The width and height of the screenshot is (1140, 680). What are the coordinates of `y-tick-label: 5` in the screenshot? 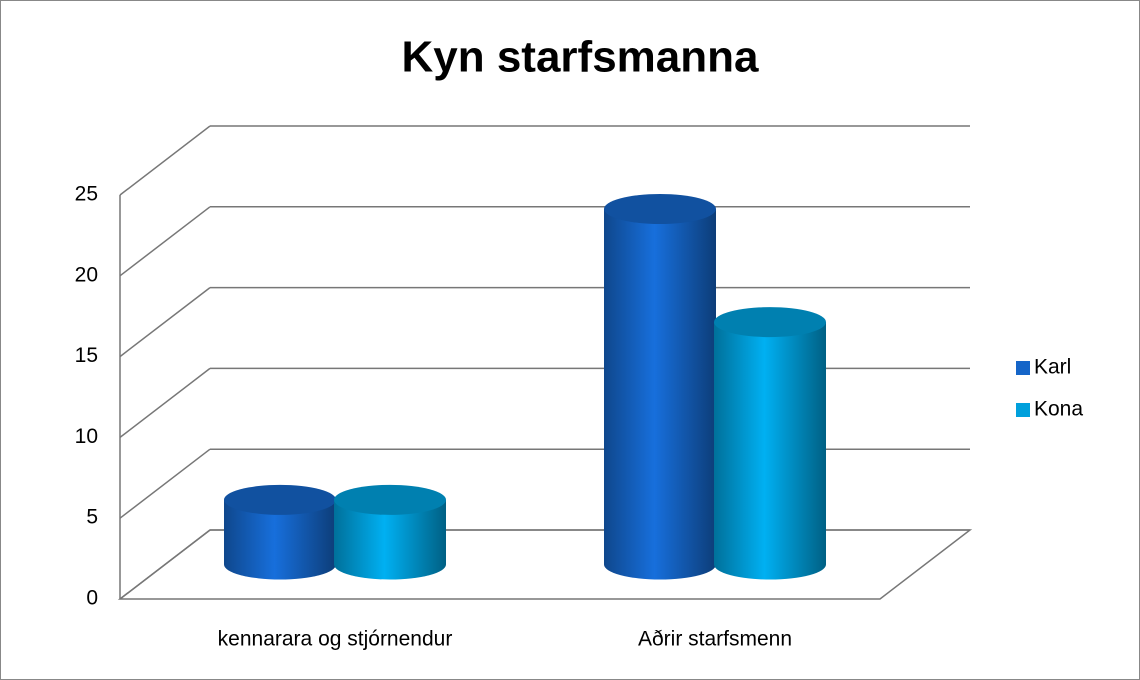 It's located at (92, 517).